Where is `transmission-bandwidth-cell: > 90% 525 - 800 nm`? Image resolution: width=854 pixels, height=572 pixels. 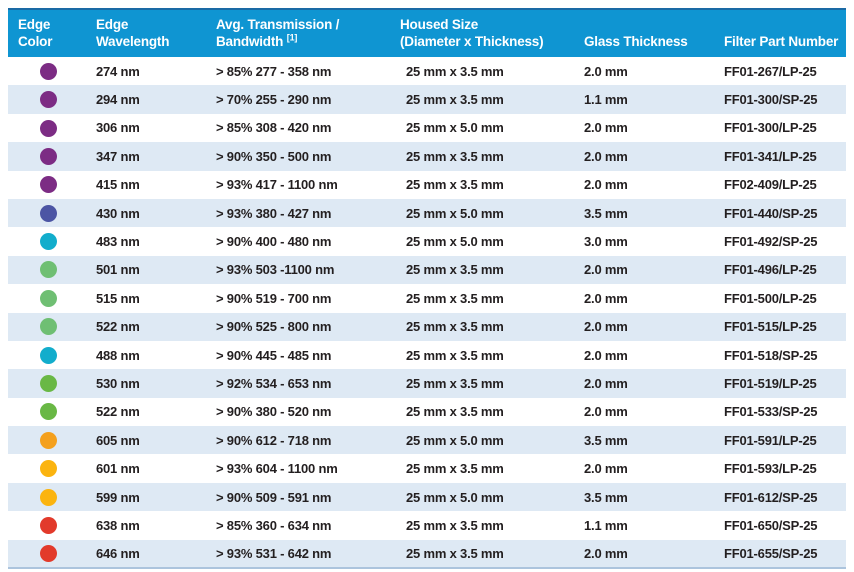
transmission-bandwidth-cell: > 90% 525 - 800 nm is located at coordinates (274, 327).